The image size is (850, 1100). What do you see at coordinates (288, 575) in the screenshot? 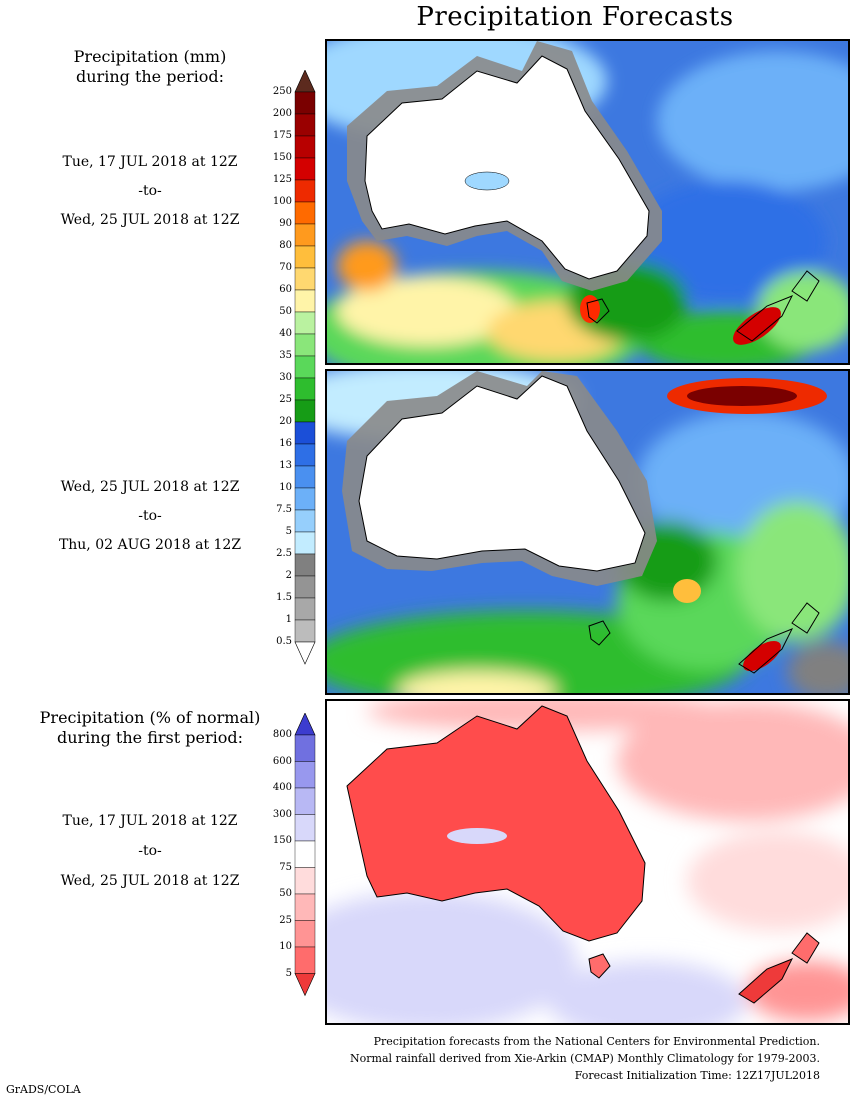
I see `colorbar-label: 2` at bounding box center [288, 575].